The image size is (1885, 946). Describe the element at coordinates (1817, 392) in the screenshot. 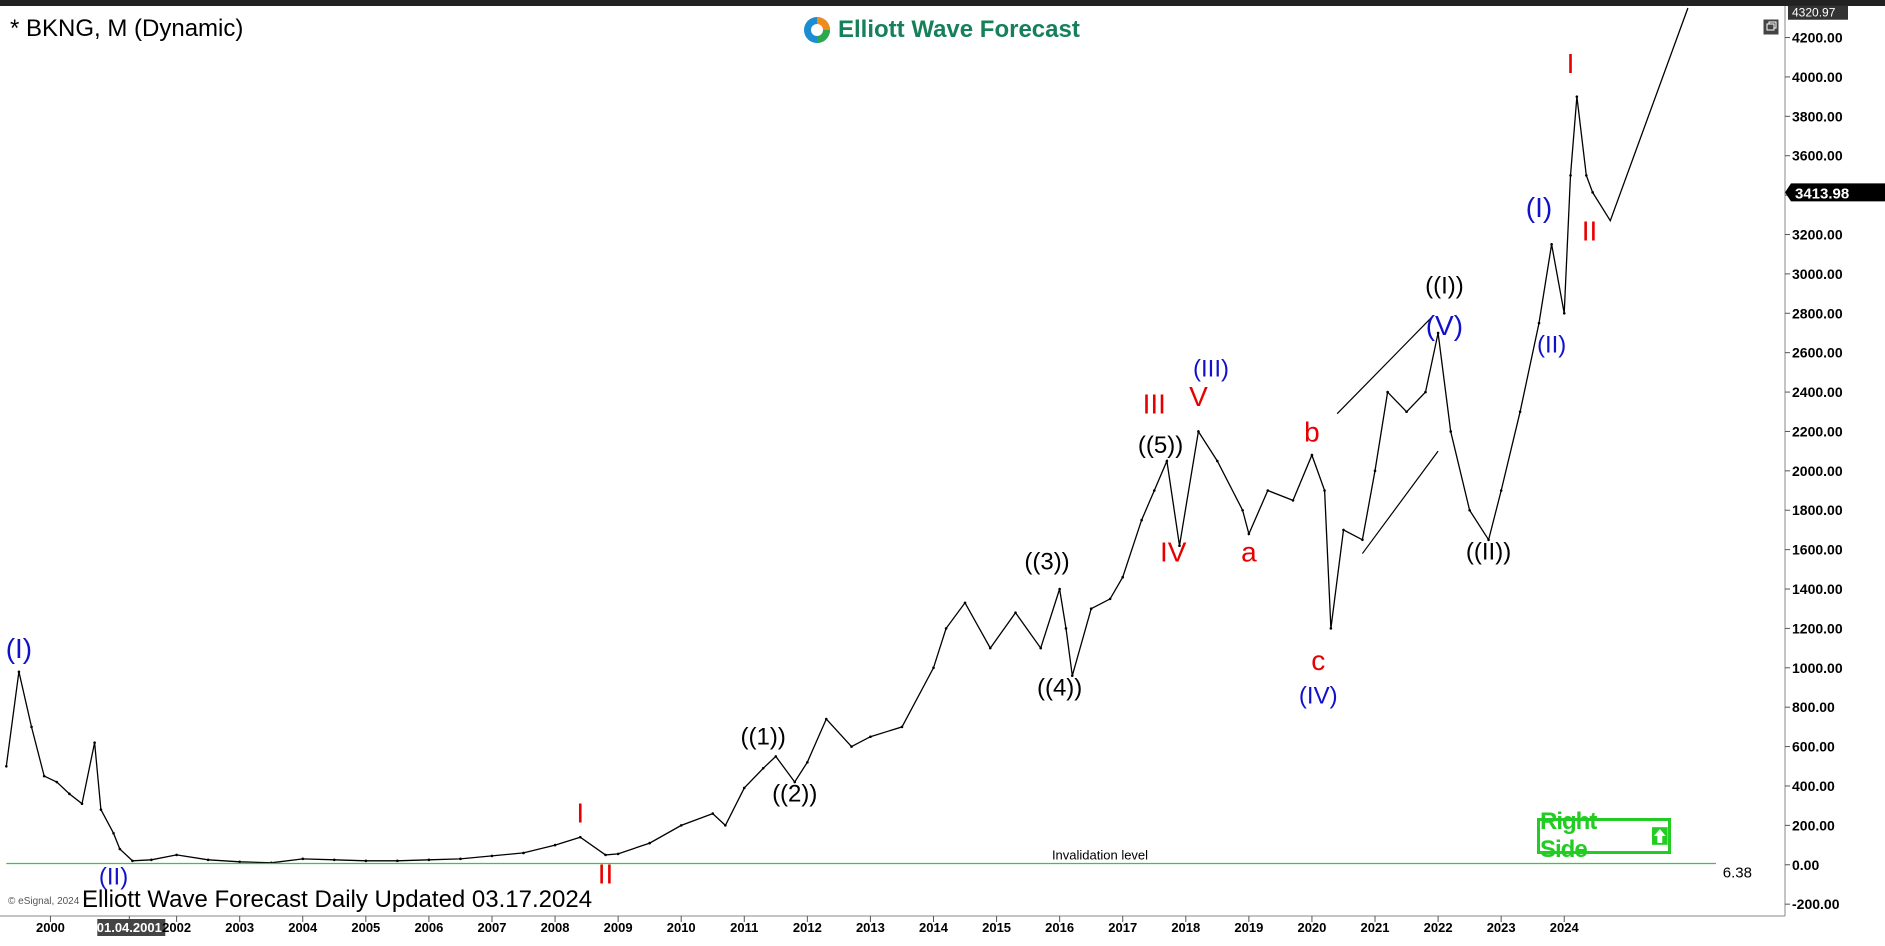

I see `y-tick-label: 2400.00` at that location.